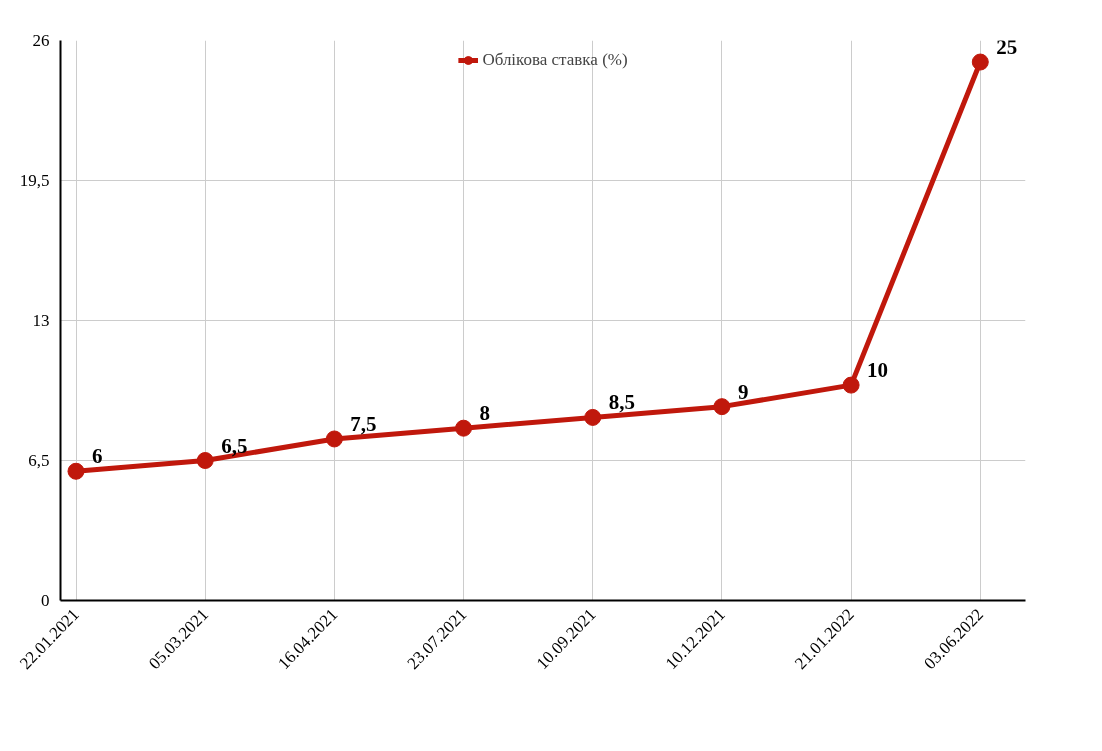  Describe the element at coordinates (878, 370) in the screenshot. I see `data-label: 10` at that location.